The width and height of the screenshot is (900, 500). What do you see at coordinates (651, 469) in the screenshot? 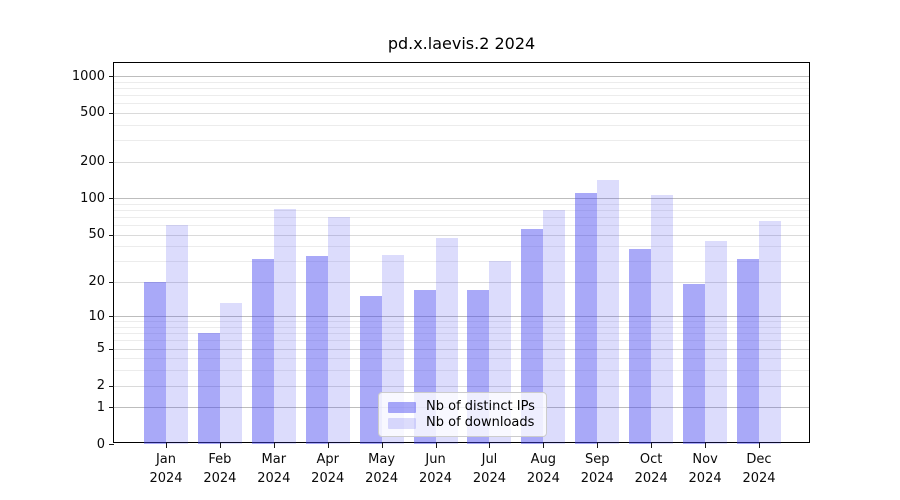
I see `x-tick-label: Oct 2024` at bounding box center [651, 469].